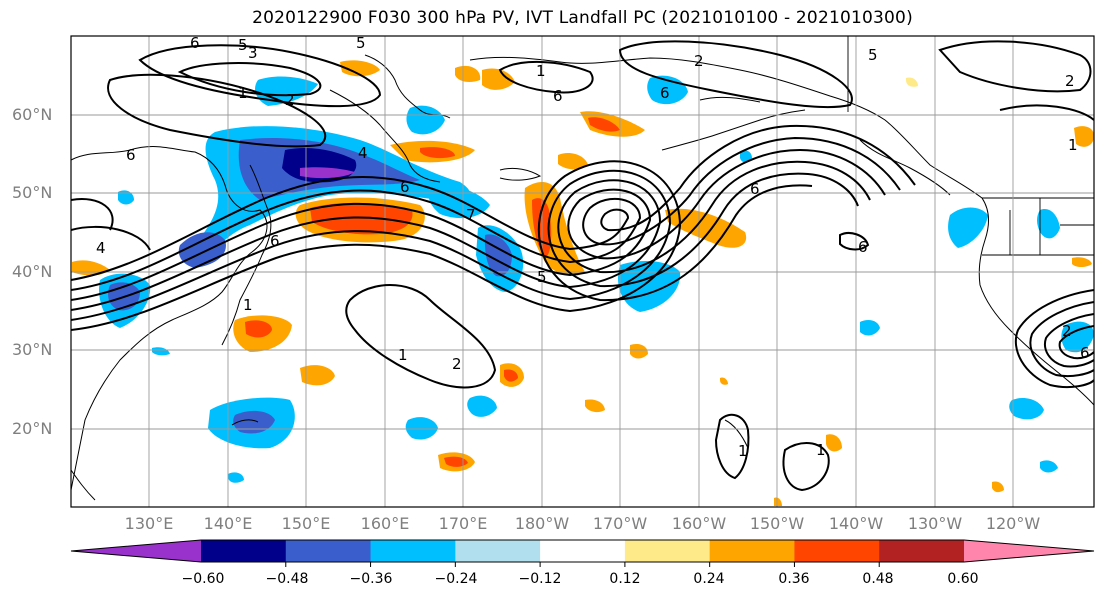  I want to click on colorbar-tick-label: 0.36, so click(794, 579).